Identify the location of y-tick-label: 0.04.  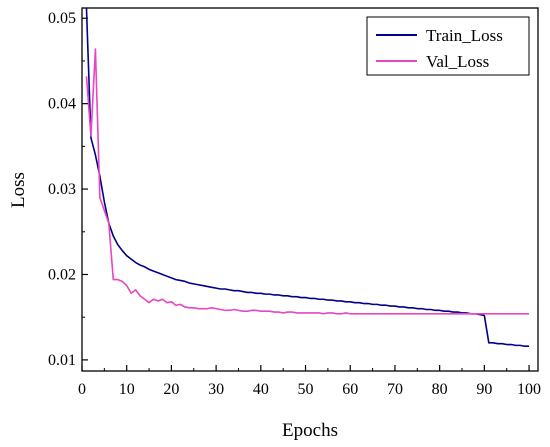
(62, 104).